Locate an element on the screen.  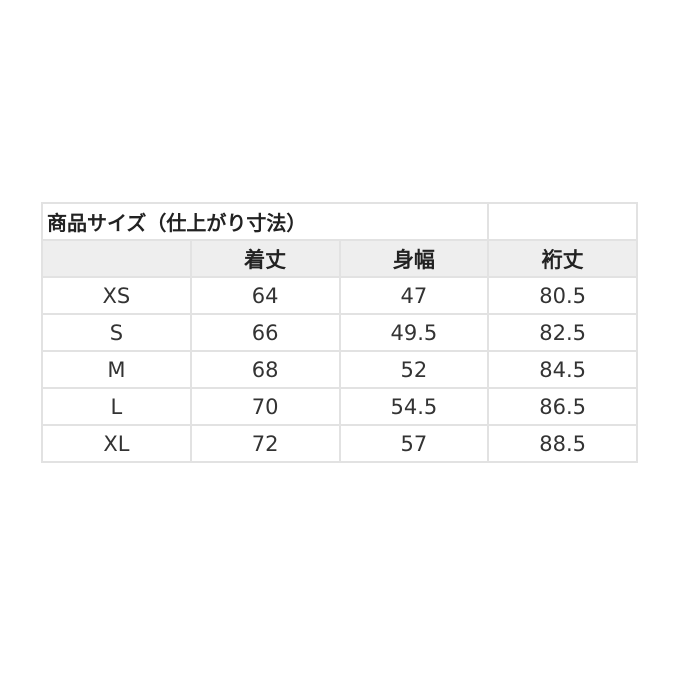
measurement-cell: 70 is located at coordinates (265, 406).